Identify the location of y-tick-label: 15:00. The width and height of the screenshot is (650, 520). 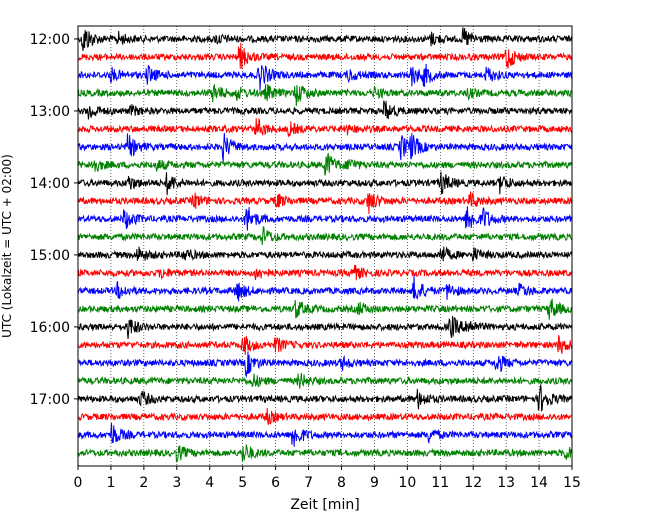
(50, 256).